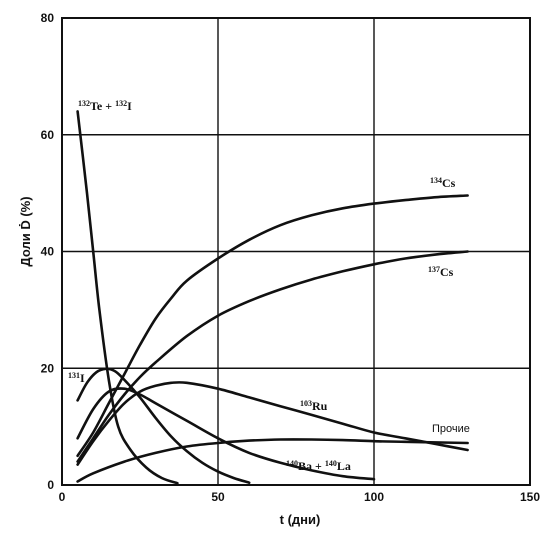  I want to click on x-tick-label: 100, so click(374, 497).